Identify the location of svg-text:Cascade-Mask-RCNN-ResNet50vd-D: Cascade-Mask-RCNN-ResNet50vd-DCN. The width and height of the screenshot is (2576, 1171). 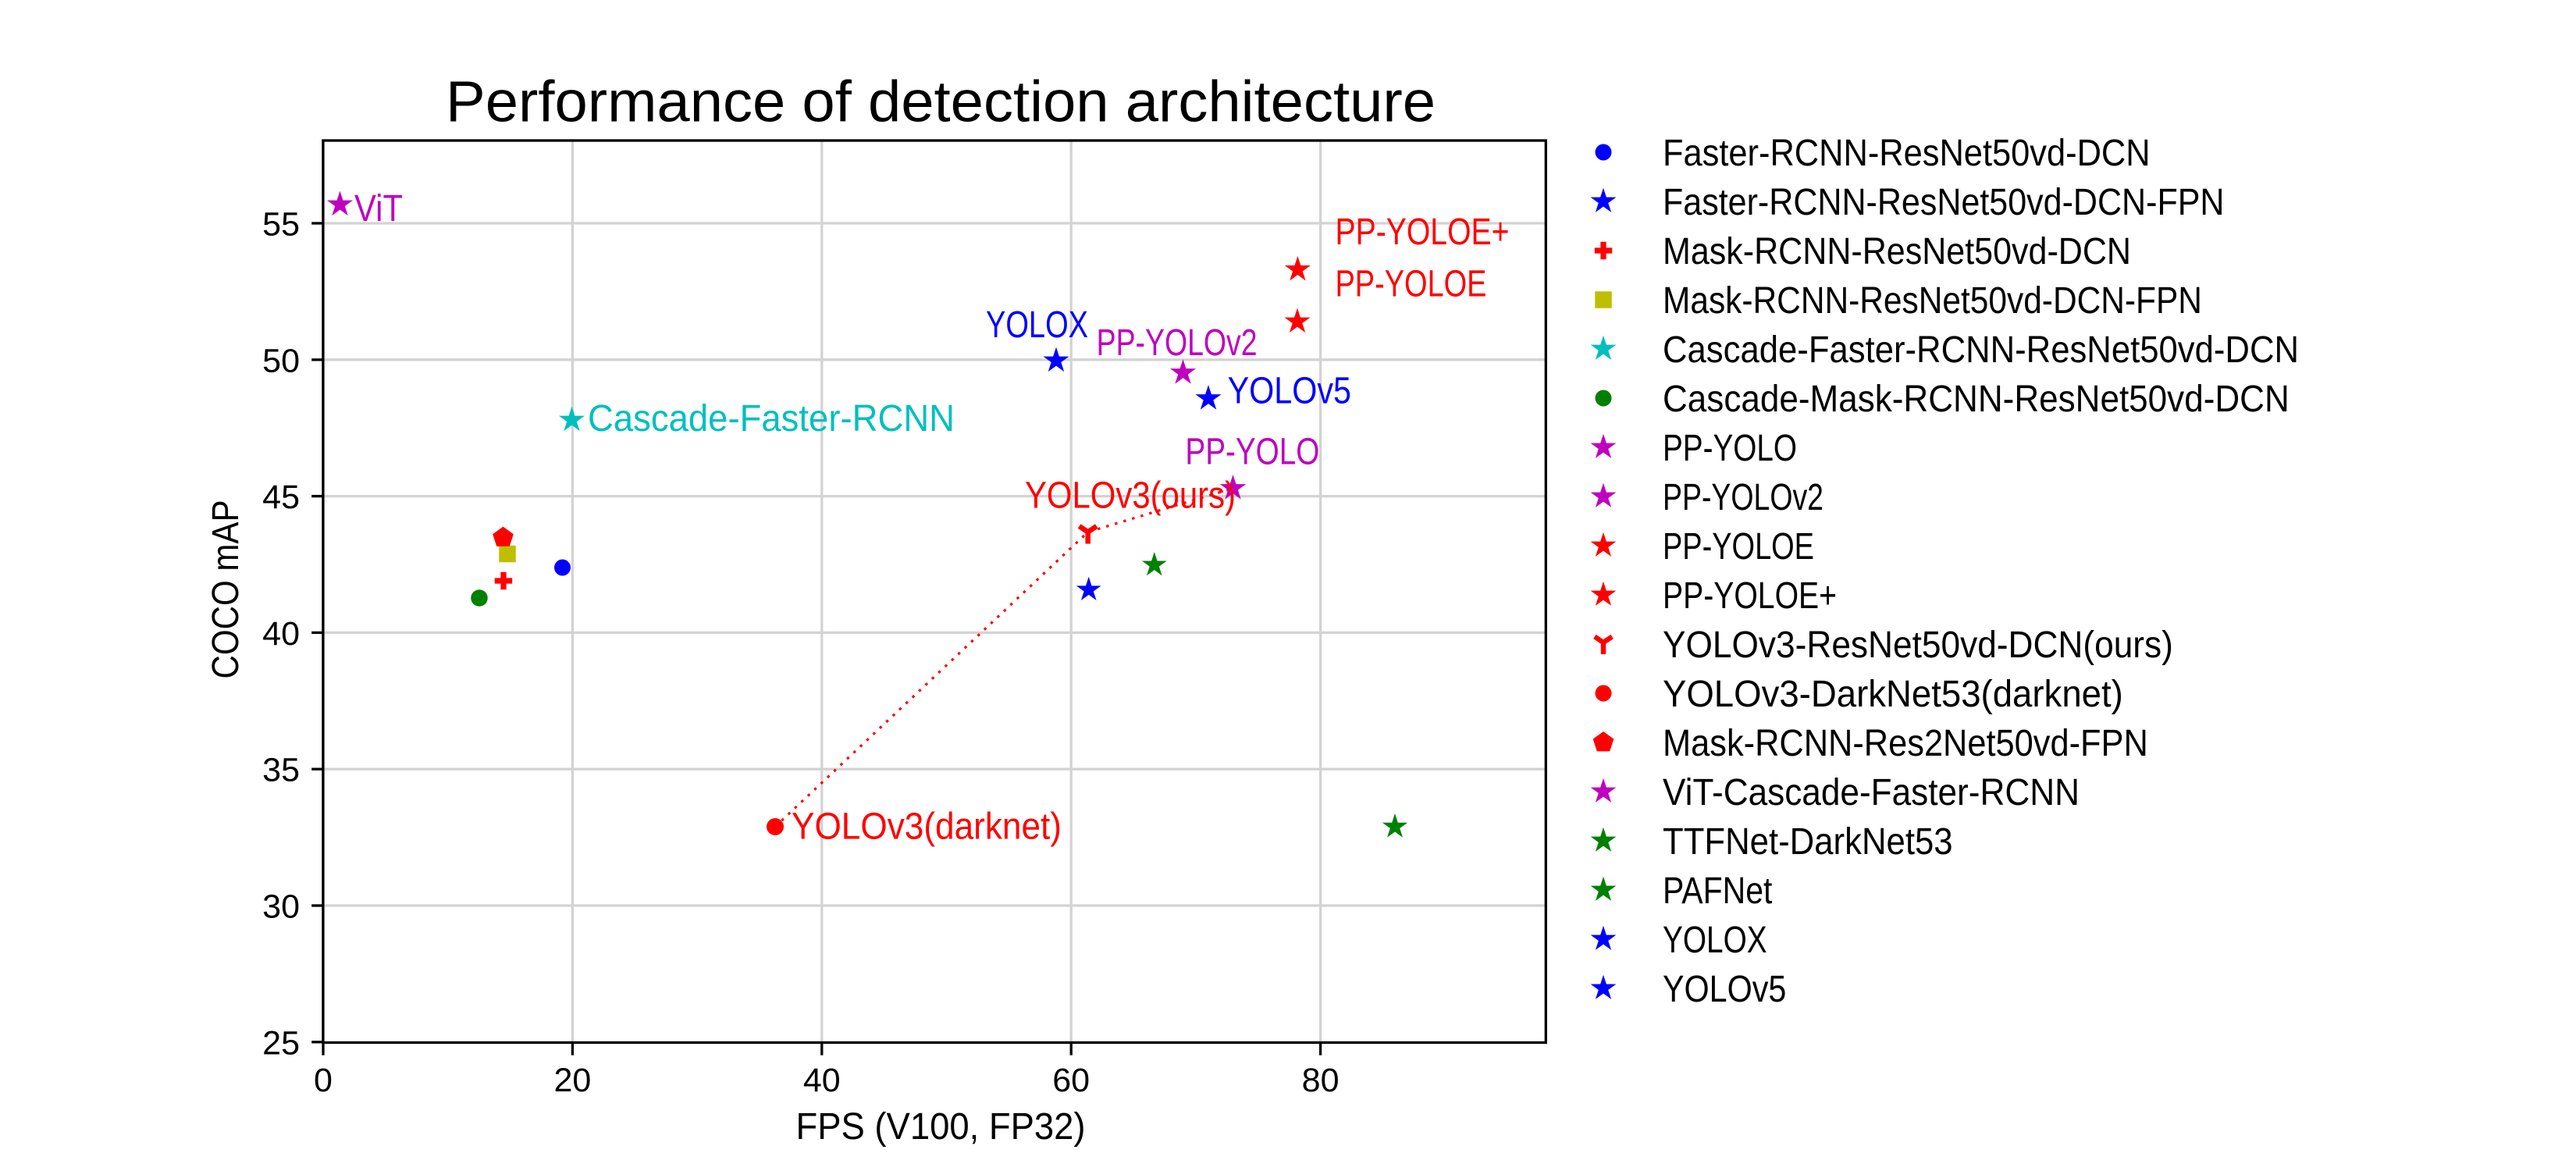
(1977, 399).